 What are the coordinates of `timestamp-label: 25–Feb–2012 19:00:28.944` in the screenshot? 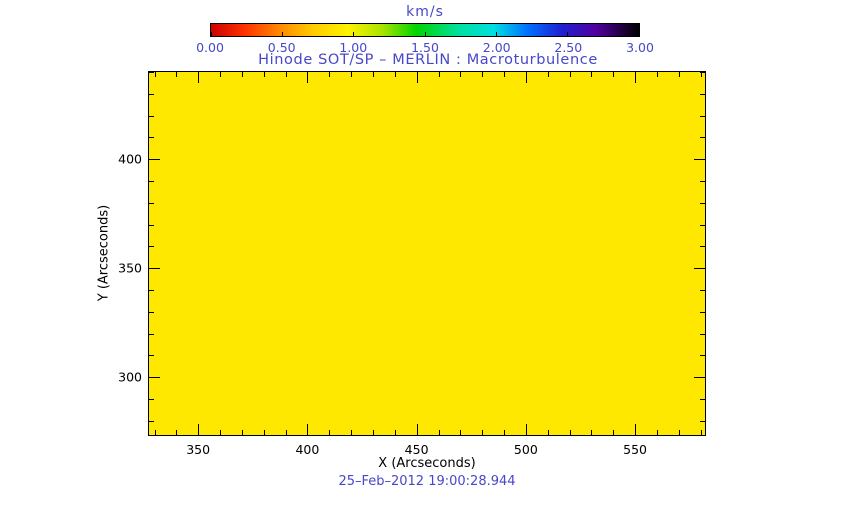 It's located at (427, 481).